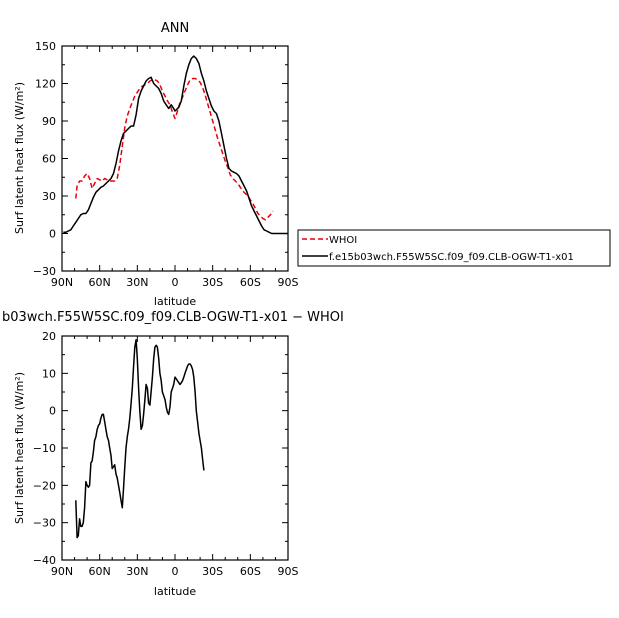  Describe the element at coordinates (62, 282) in the screenshot. I see `top-x-tick-label: 90N` at that location.